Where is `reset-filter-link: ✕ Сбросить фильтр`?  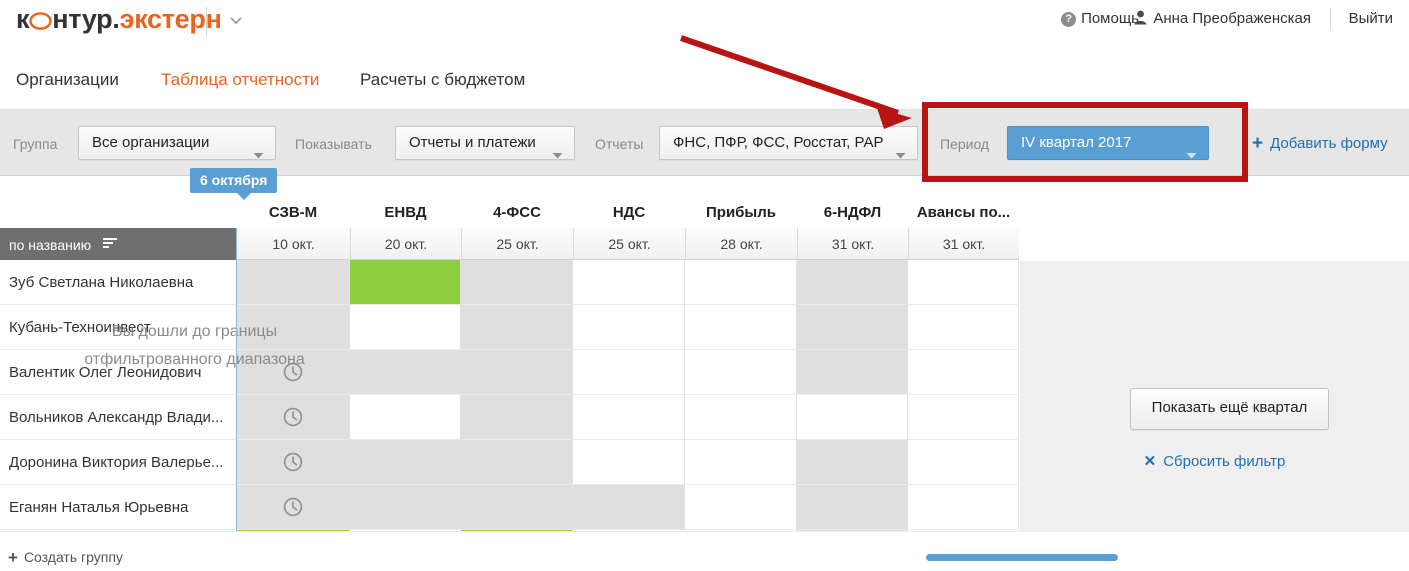 reset-filter-link: ✕ Сбросить фильтр is located at coordinates (1214, 461).